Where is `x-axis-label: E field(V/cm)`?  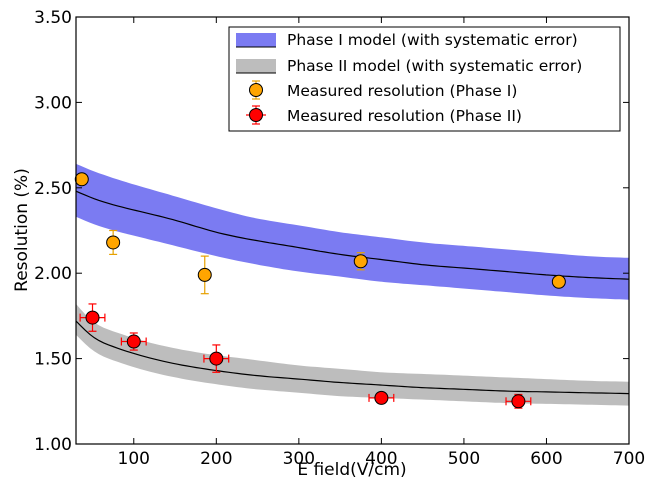
x-axis-label: E field(V/cm) is located at coordinates (351, 470).